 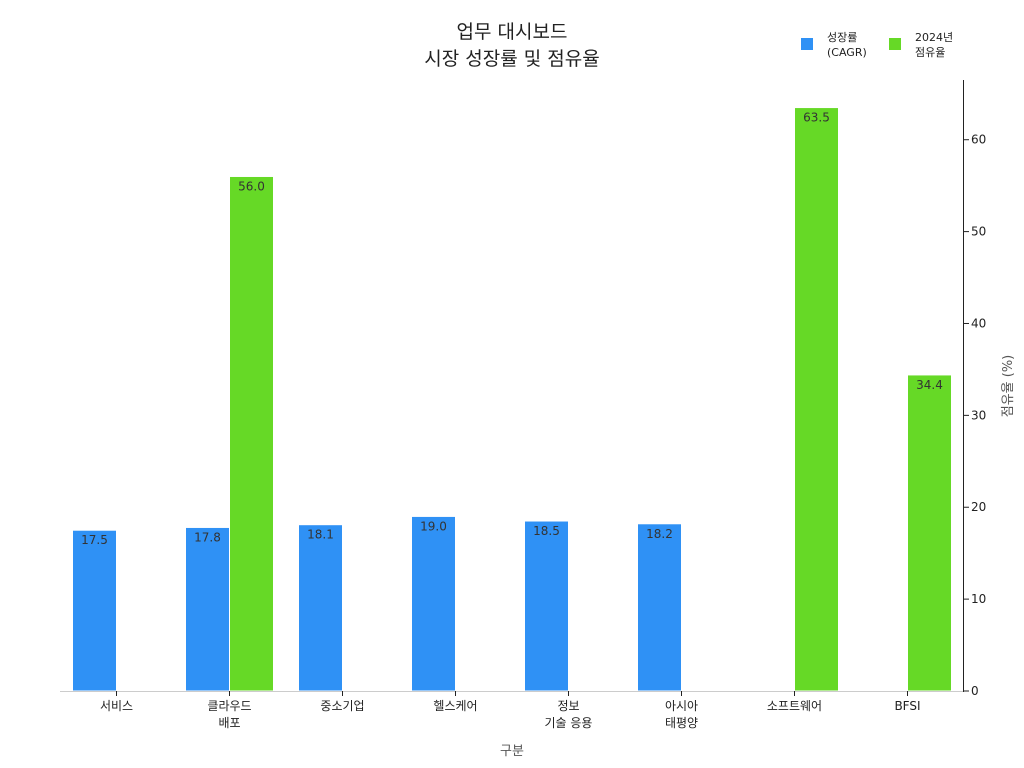 What do you see at coordinates (342, 706) in the screenshot?
I see `x-tick-label-2-0: 중소기업` at bounding box center [342, 706].